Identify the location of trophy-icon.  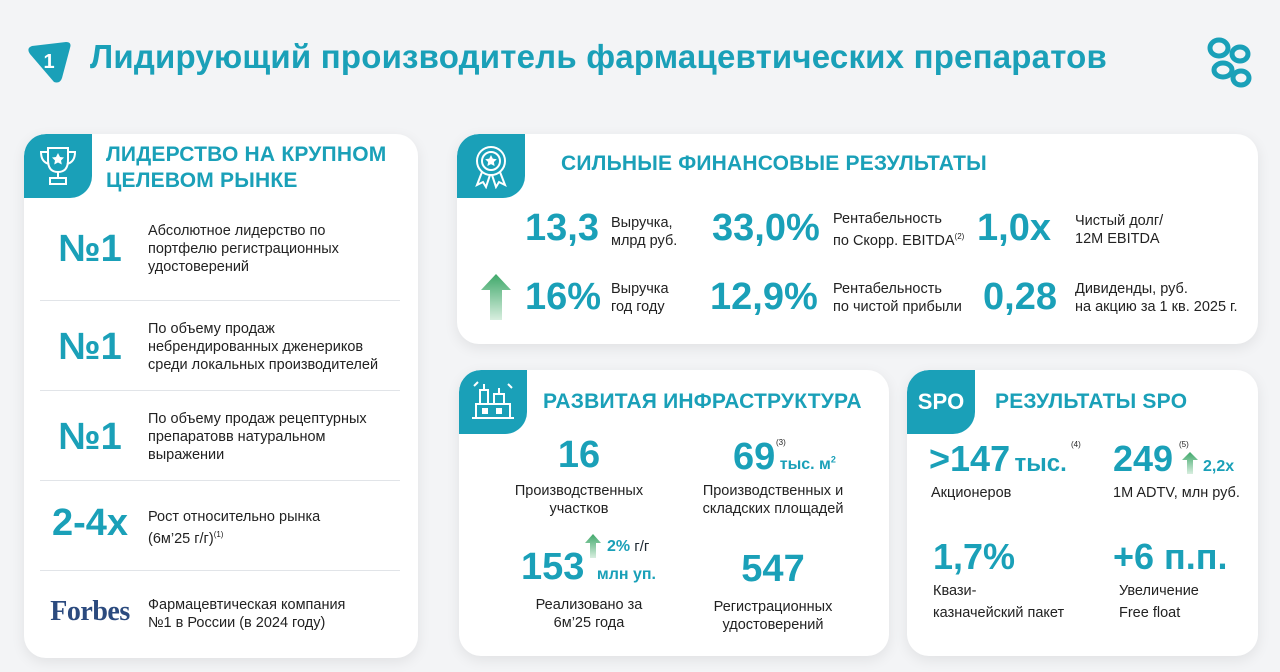
(58, 166).